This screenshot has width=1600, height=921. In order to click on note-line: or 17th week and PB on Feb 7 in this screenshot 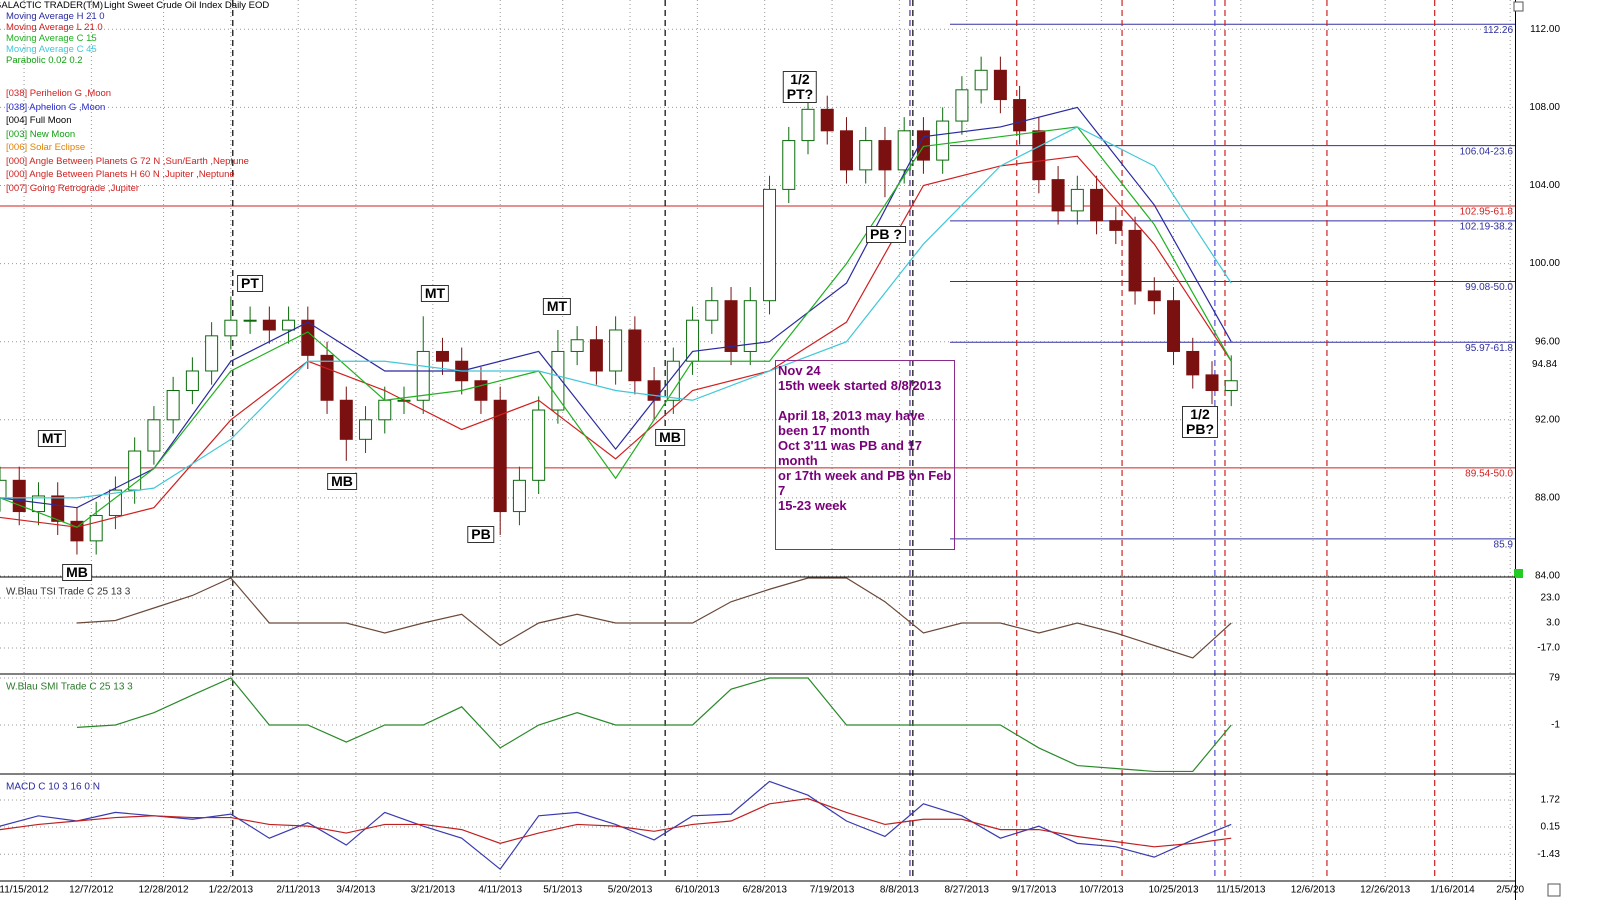, I will do `click(865, 483)`.